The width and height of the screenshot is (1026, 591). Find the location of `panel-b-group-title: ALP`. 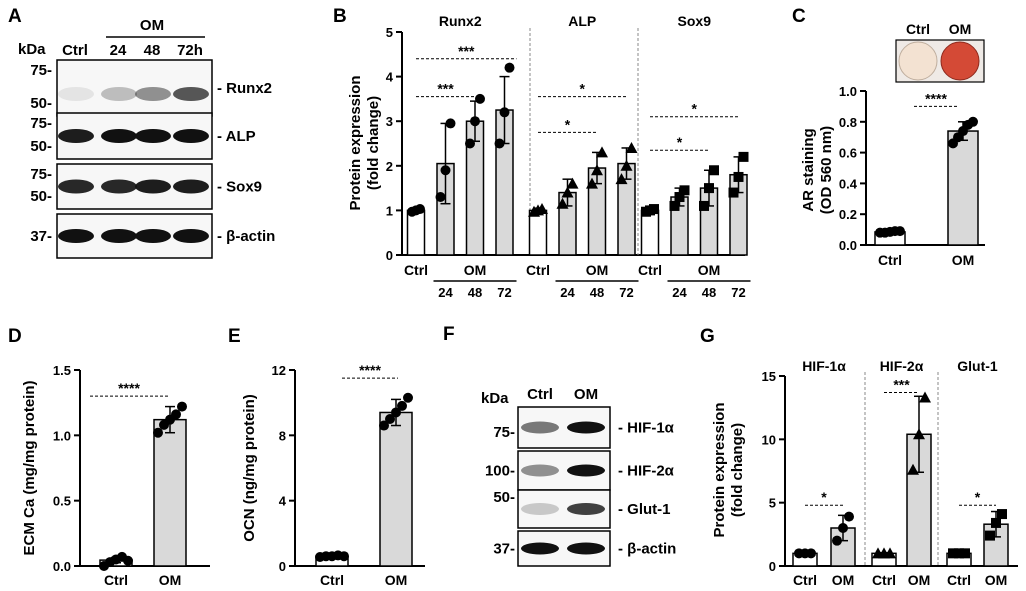

panel-b-group-title: ALP is located at coordinates (582, 21).